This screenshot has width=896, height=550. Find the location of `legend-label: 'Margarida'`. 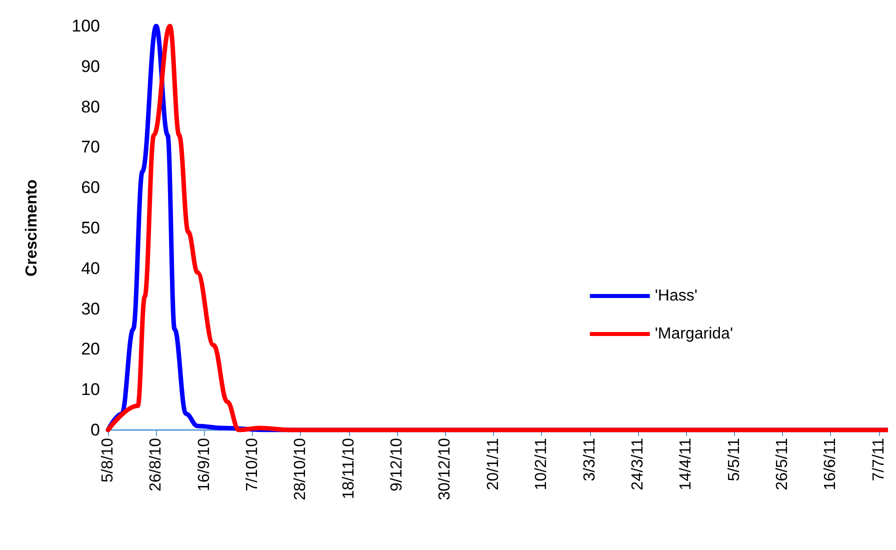

legend-label: 'Margarida' is located at coordinates (693, 334).